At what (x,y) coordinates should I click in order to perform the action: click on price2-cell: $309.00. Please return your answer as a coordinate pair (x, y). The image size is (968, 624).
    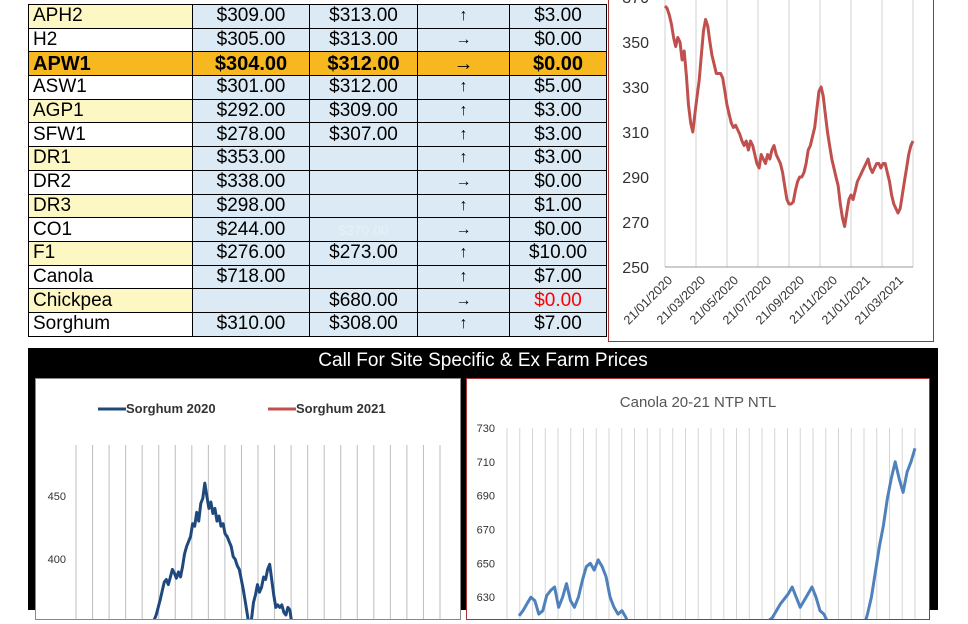
    Looking at the image, I should click on (363, 111).